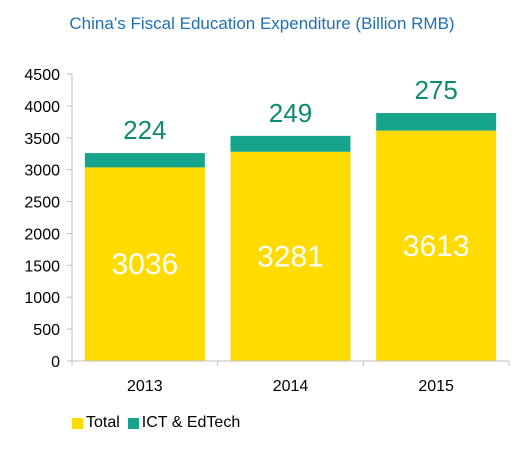 The width and height of the screenshot is (524, 464). I want to click on x-tick-label: 2015, so click(436, 386).